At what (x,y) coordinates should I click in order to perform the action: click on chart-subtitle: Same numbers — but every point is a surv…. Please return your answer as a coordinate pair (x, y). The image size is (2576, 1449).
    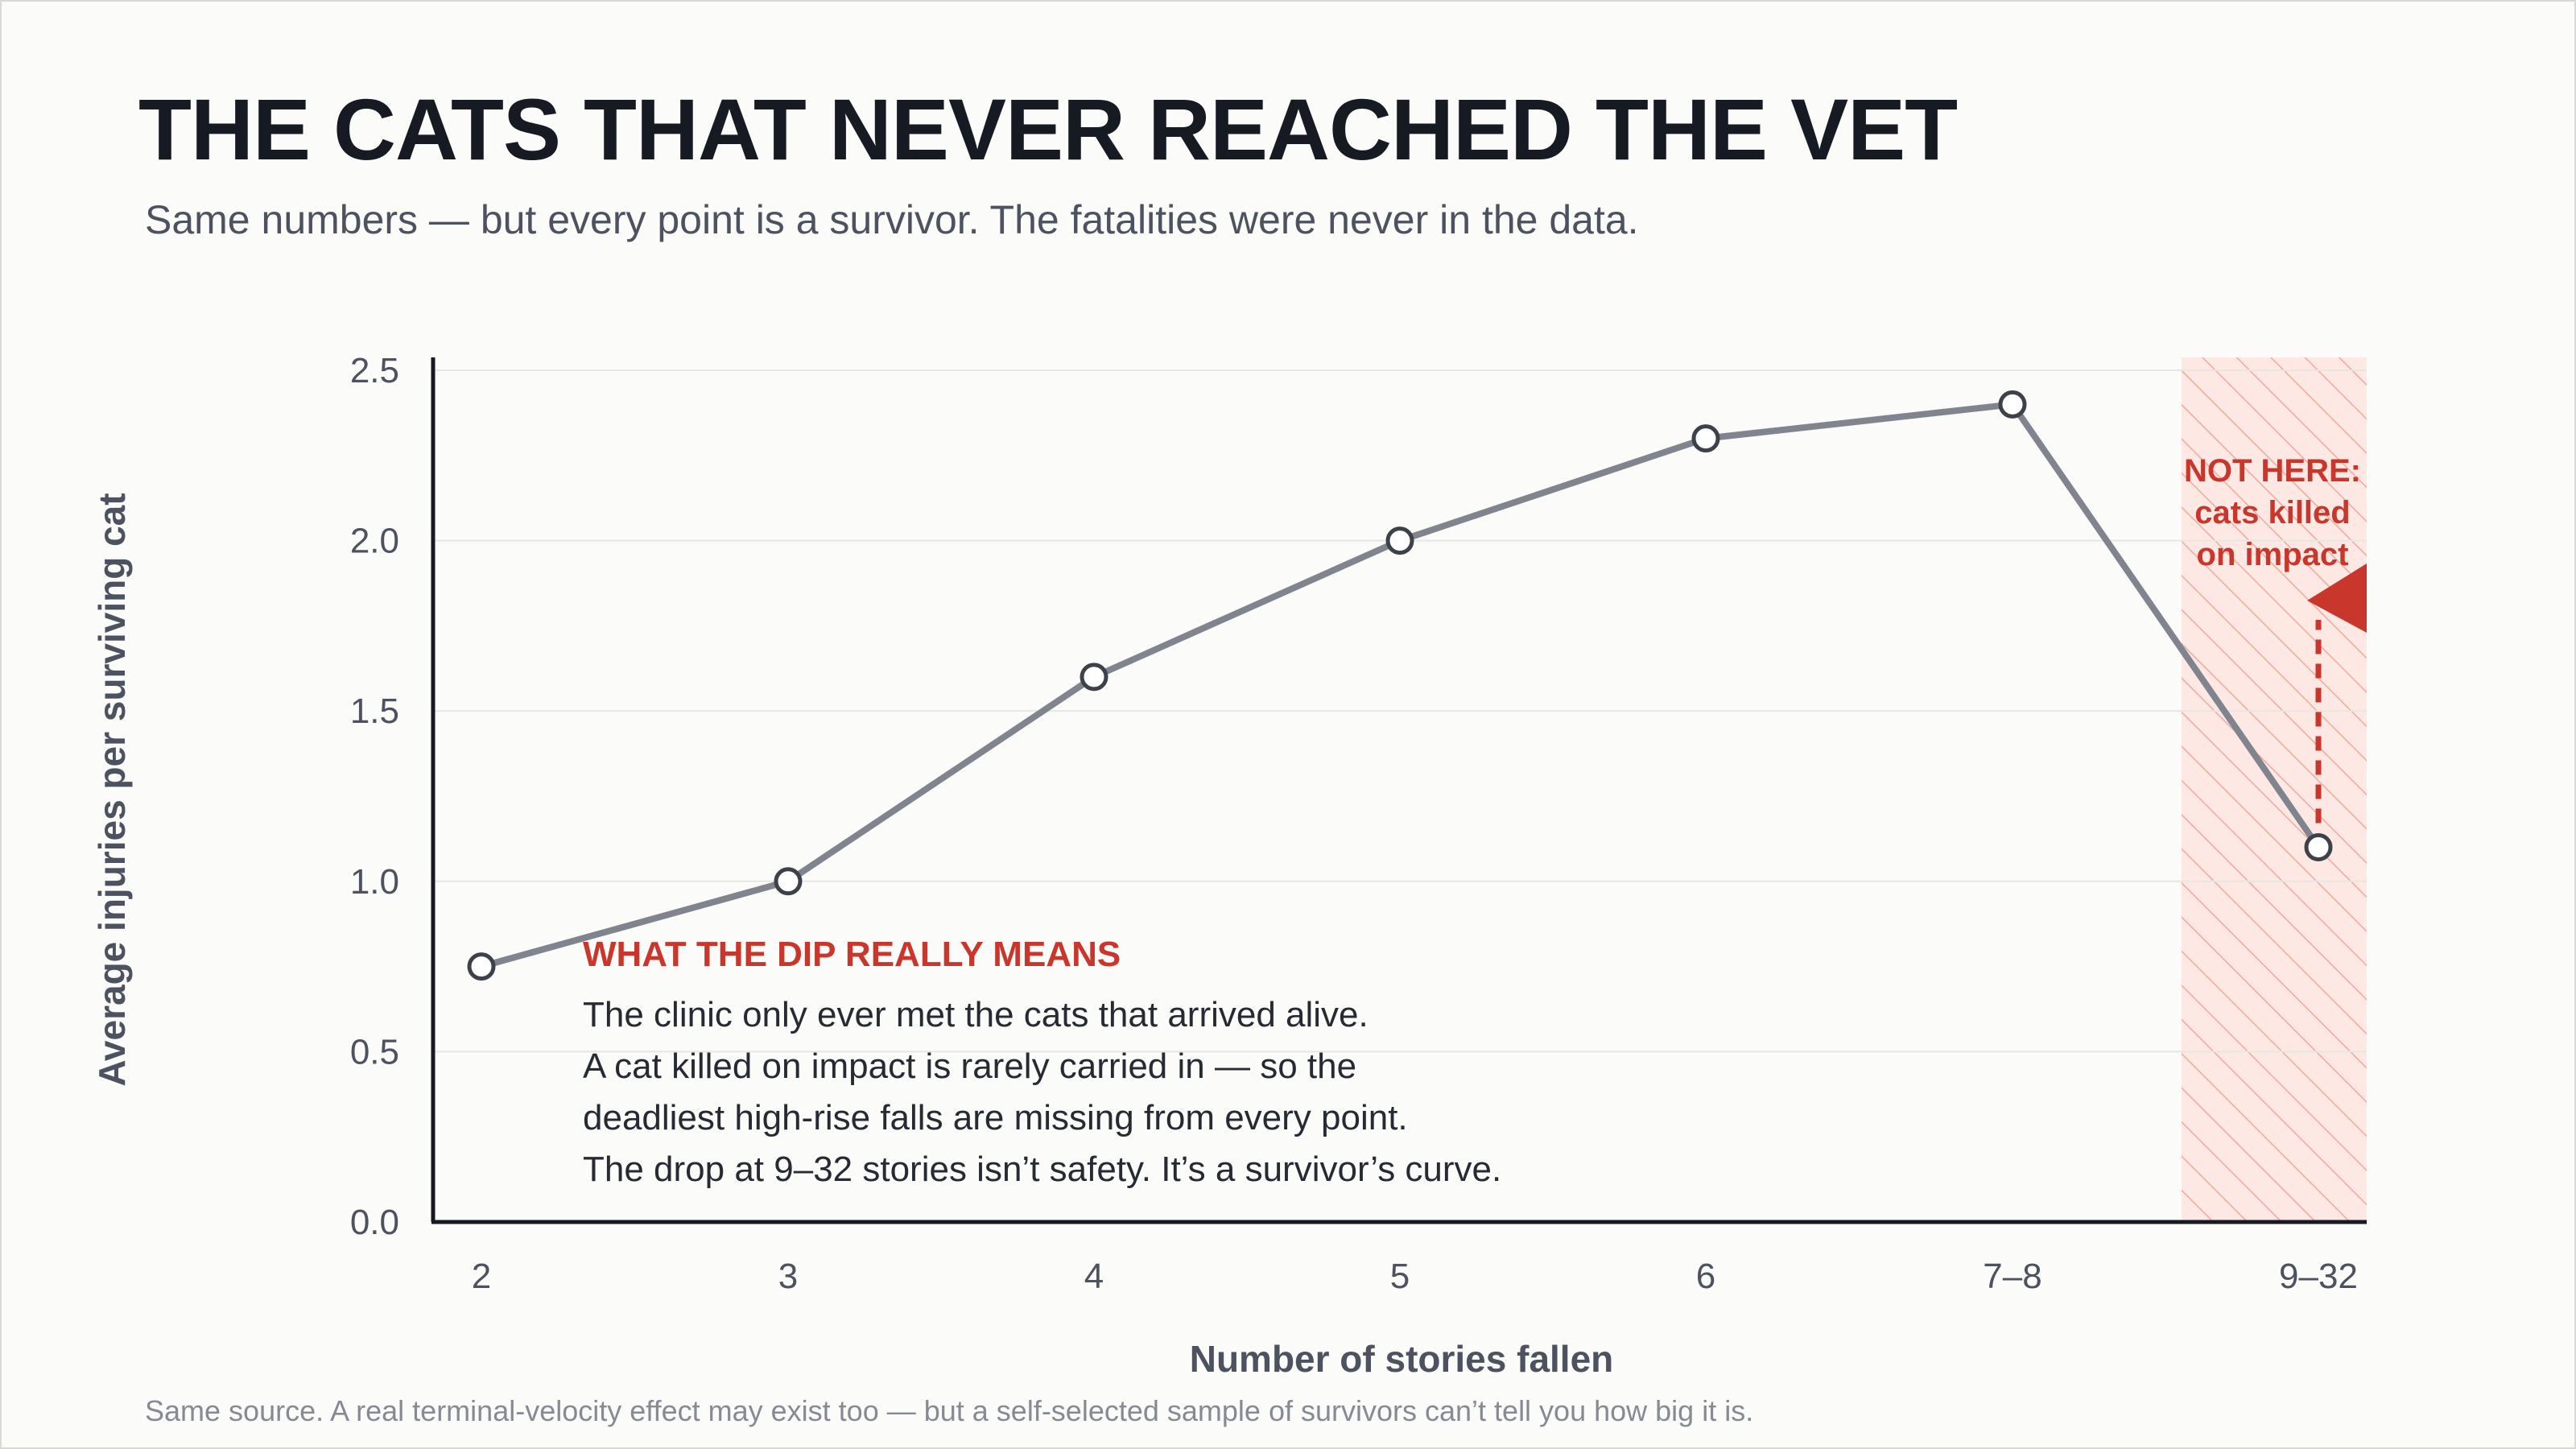
    Looking at the image, I should click on (892, 219).